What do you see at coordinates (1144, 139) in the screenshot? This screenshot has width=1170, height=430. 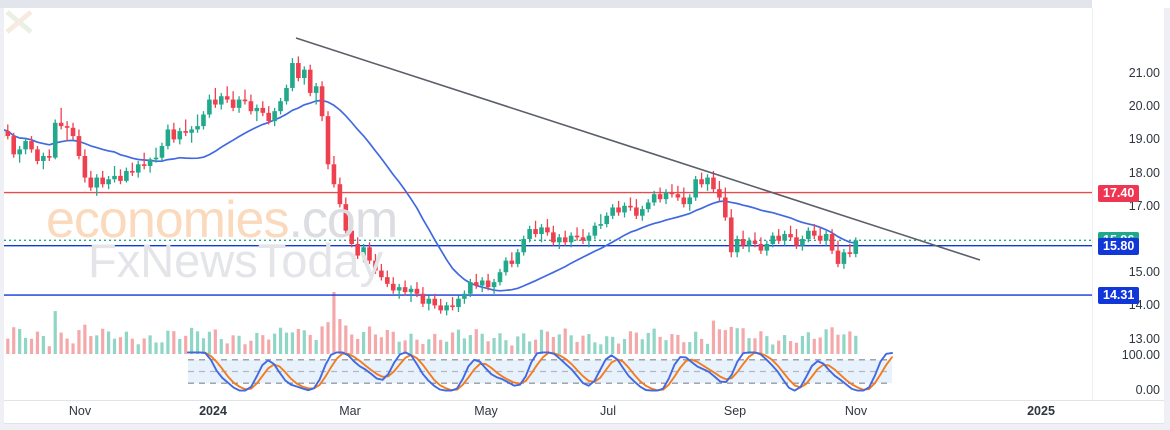 I see `price-tick-label: 19.00` at bounding box center [1144, 139].